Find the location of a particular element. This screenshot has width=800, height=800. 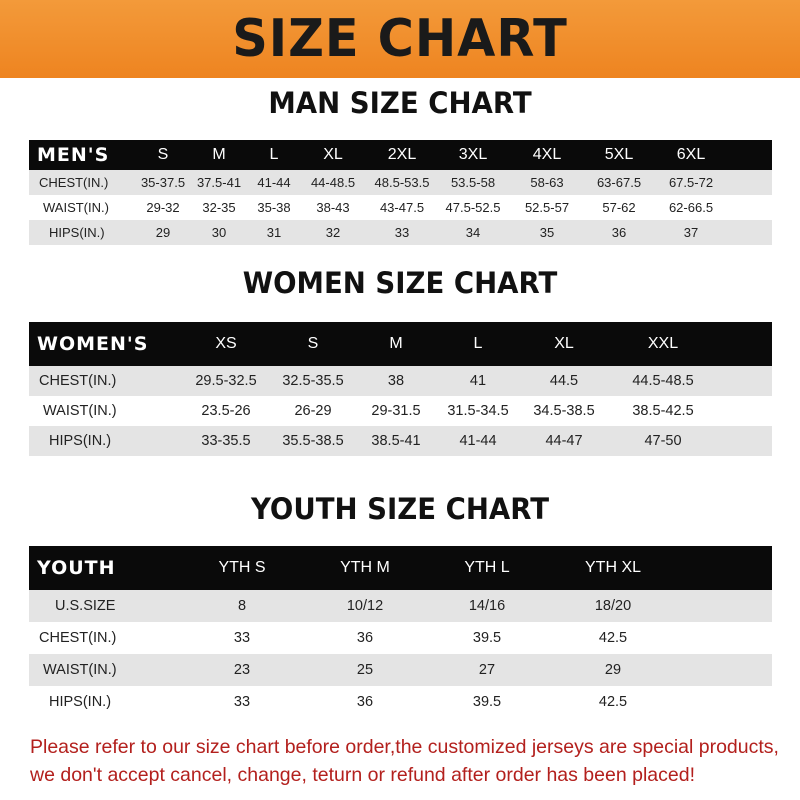

table-cell: 29.5-32.5 is located at coordinates (226, 381).